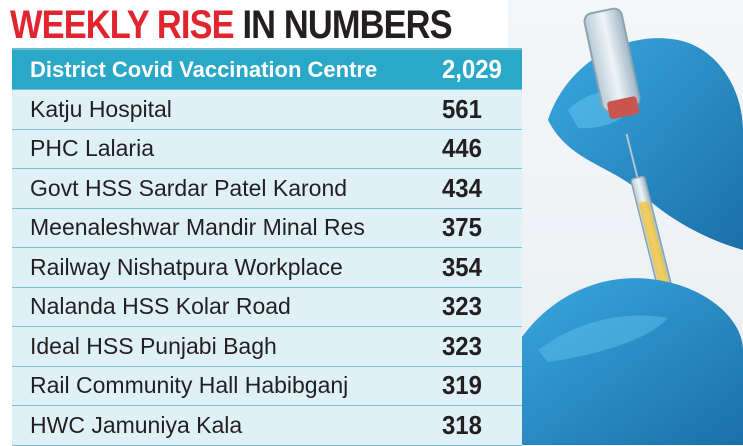  I want to click on table-row: Railway Nishatpura Workplace 354, so click(267, 268).